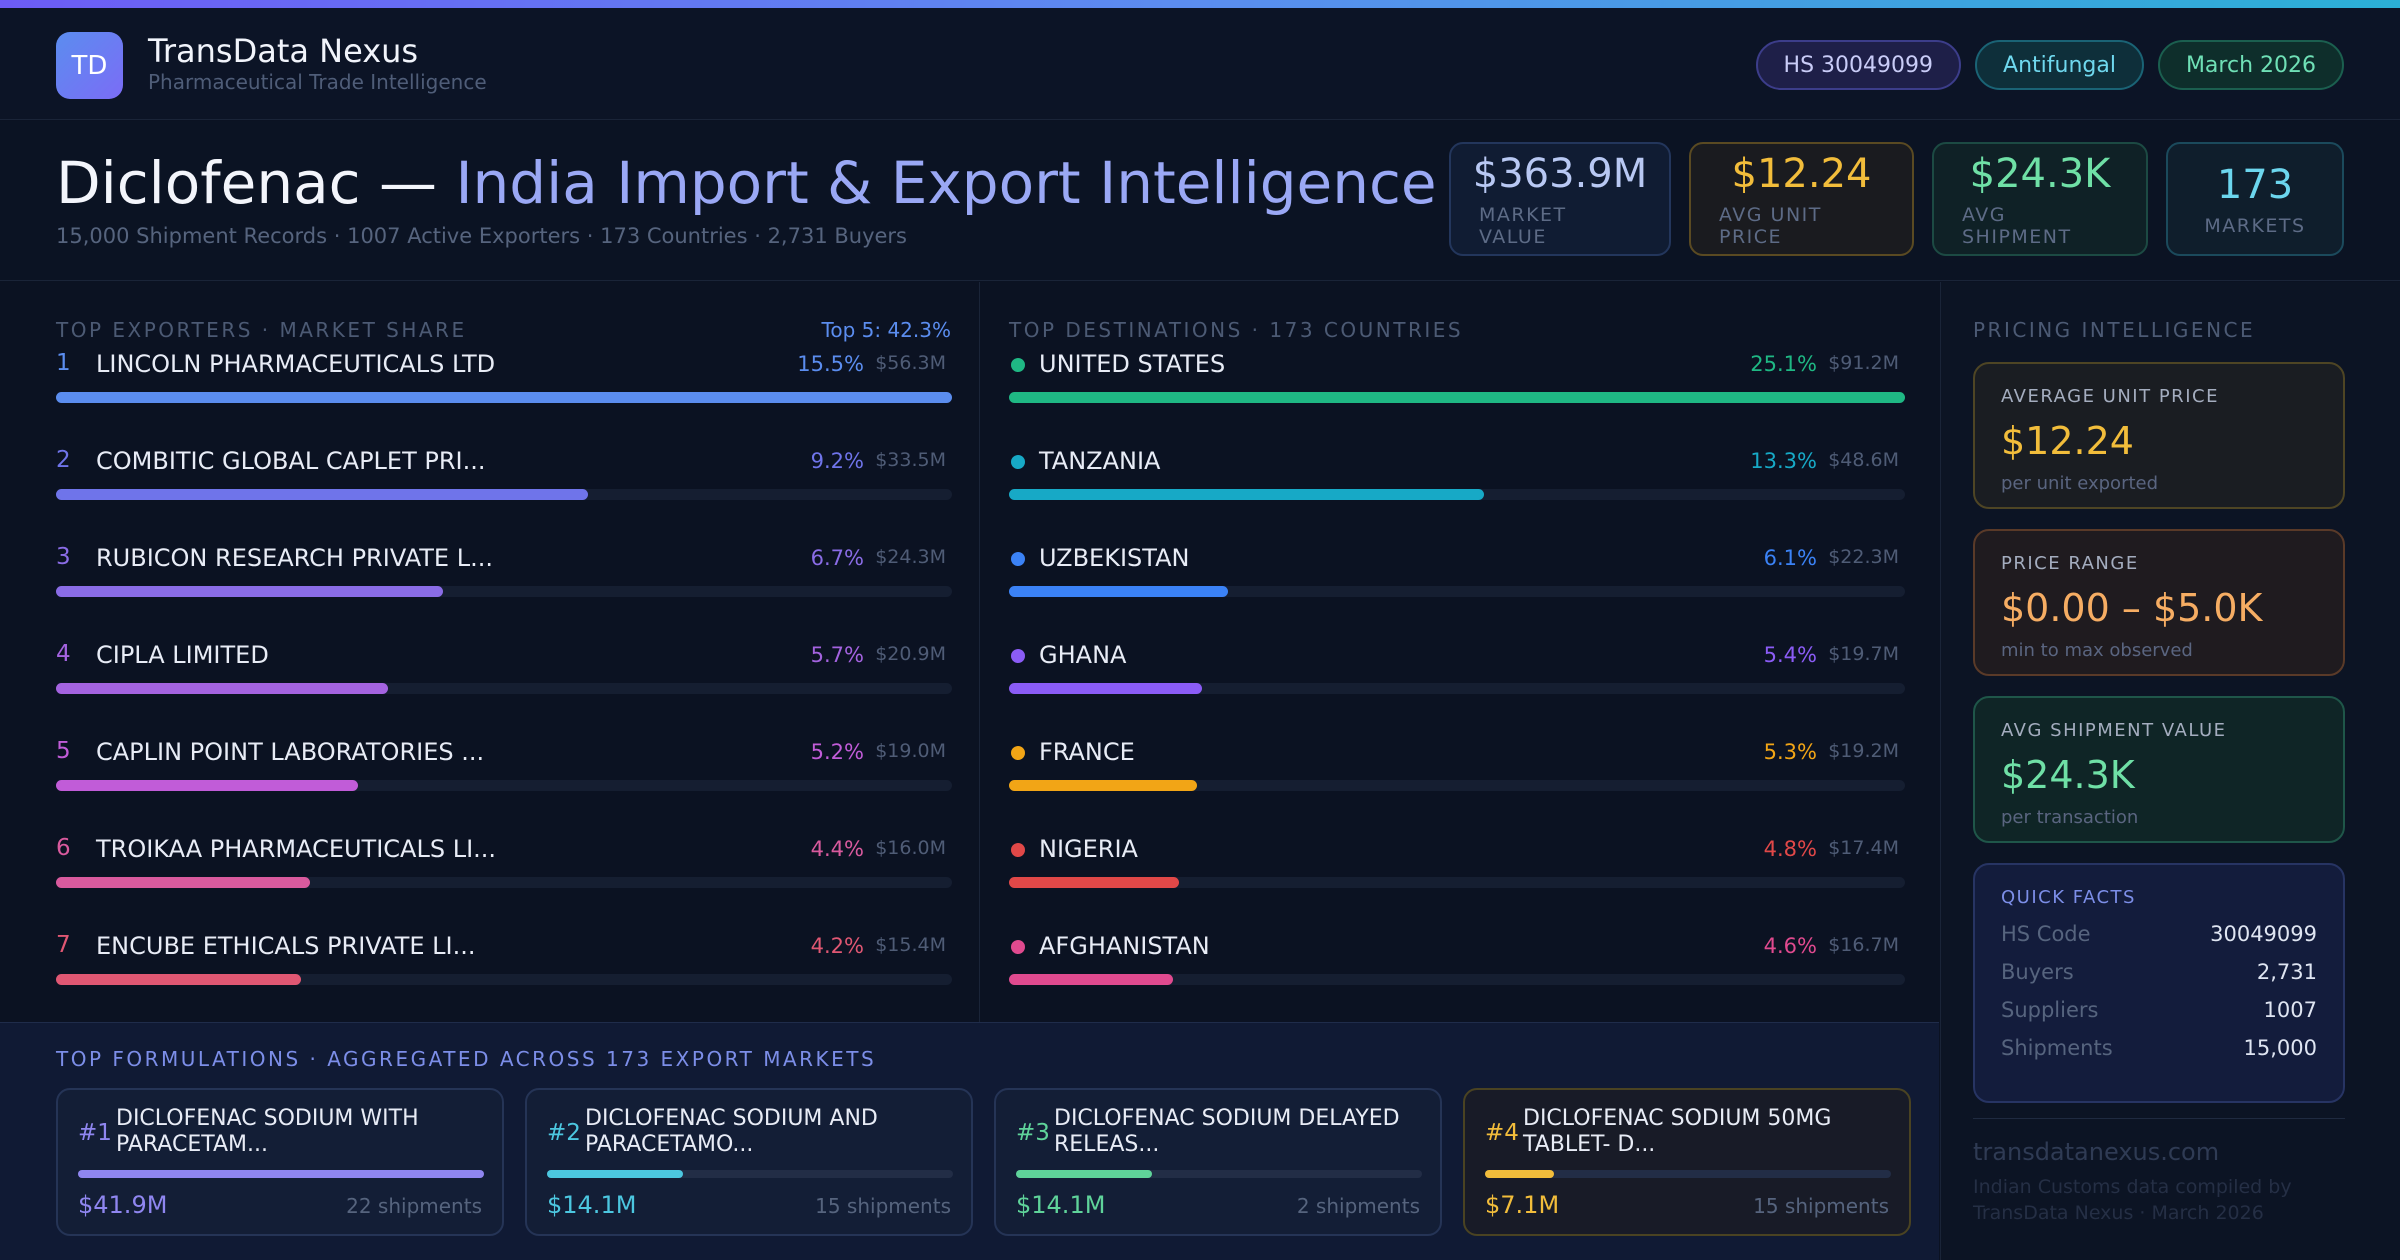 This screenshot has width=2400, height=1260. What do you see at coordinates (2250, 65) in the screenshot?
I see `period-tag: March 2026` at bounding box center [2250, 65].